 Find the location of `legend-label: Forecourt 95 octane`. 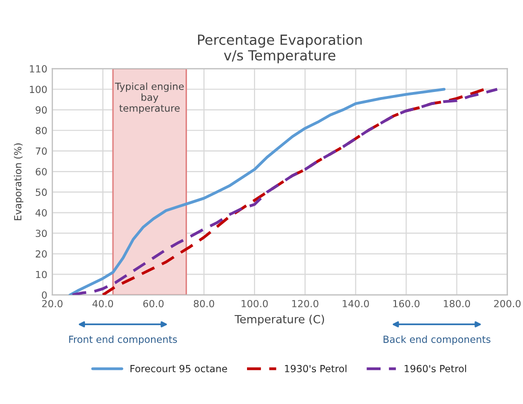

legend-label: Forecourt 95 octane is located at coordinates (179, 368).